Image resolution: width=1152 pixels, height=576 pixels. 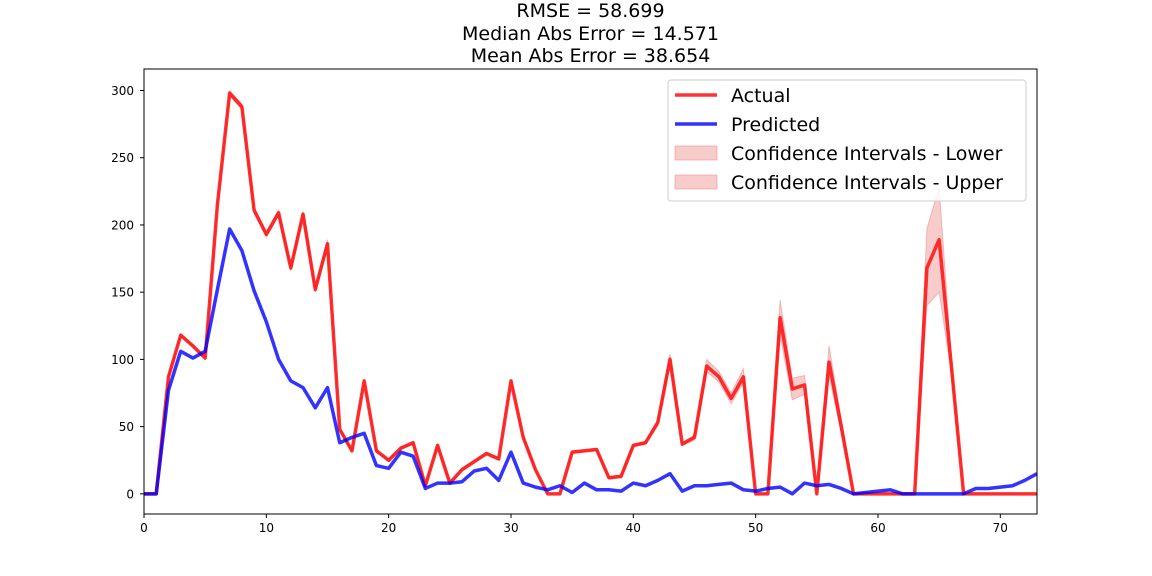 I want to click on legend-label: Predicted, so click(x=775, y=125).